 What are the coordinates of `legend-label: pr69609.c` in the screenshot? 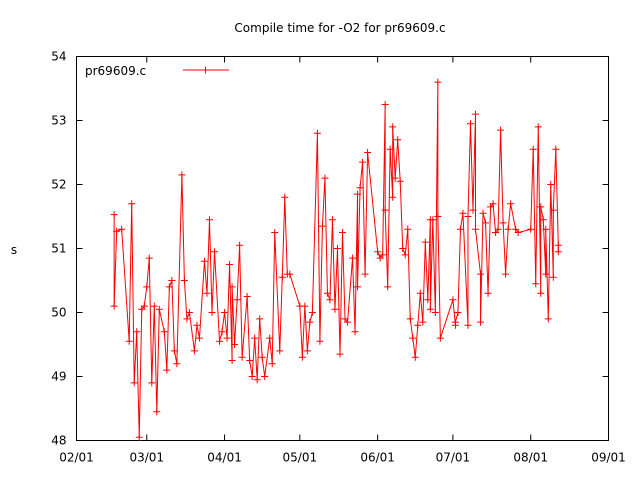 It's located at (115, 71).